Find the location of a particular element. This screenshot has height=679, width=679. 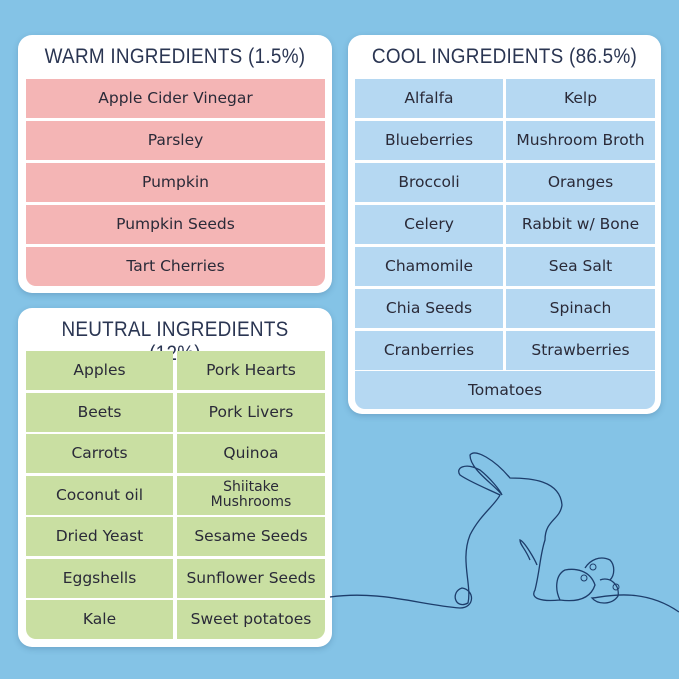

ingredient-item: Parsley is located at coordinates (175, 140).